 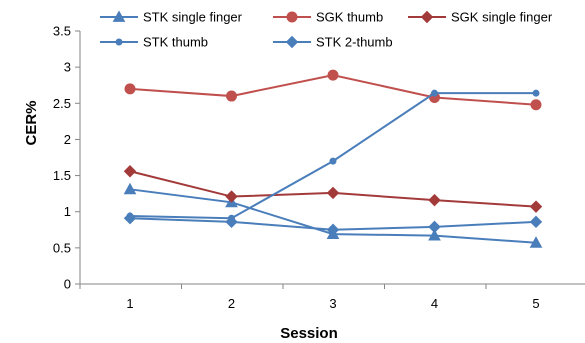 I want to click on y-tick-label: 2, so click(x=67, y=139).